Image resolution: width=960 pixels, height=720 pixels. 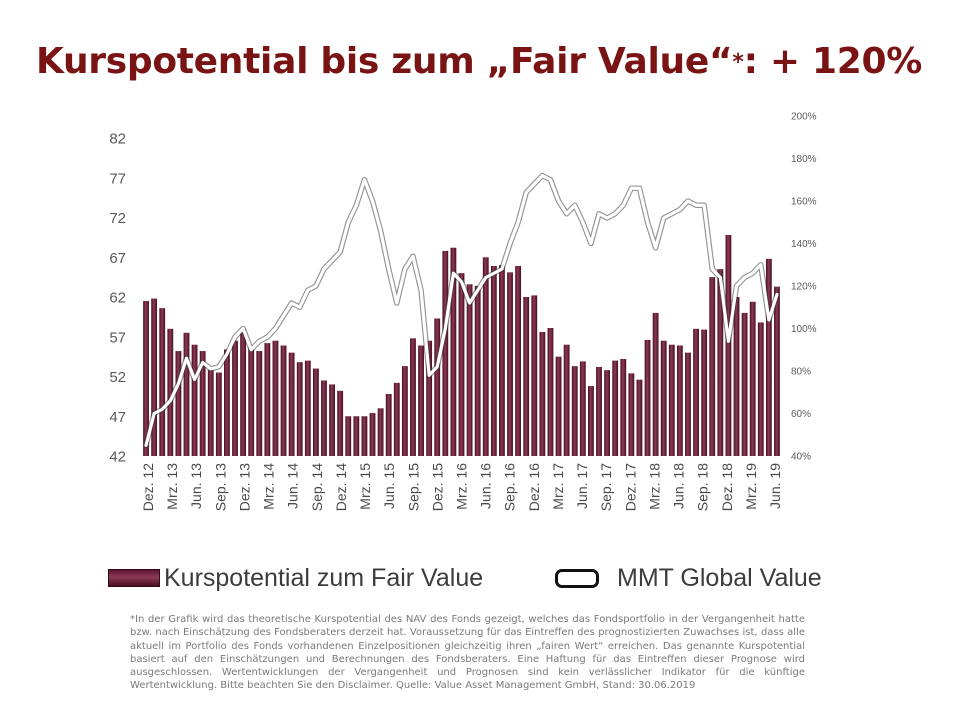 What do you see at coordinates (117, 417) in the screenshot?
I see `left-tick-label: 47` at bounding box center [117, 417].